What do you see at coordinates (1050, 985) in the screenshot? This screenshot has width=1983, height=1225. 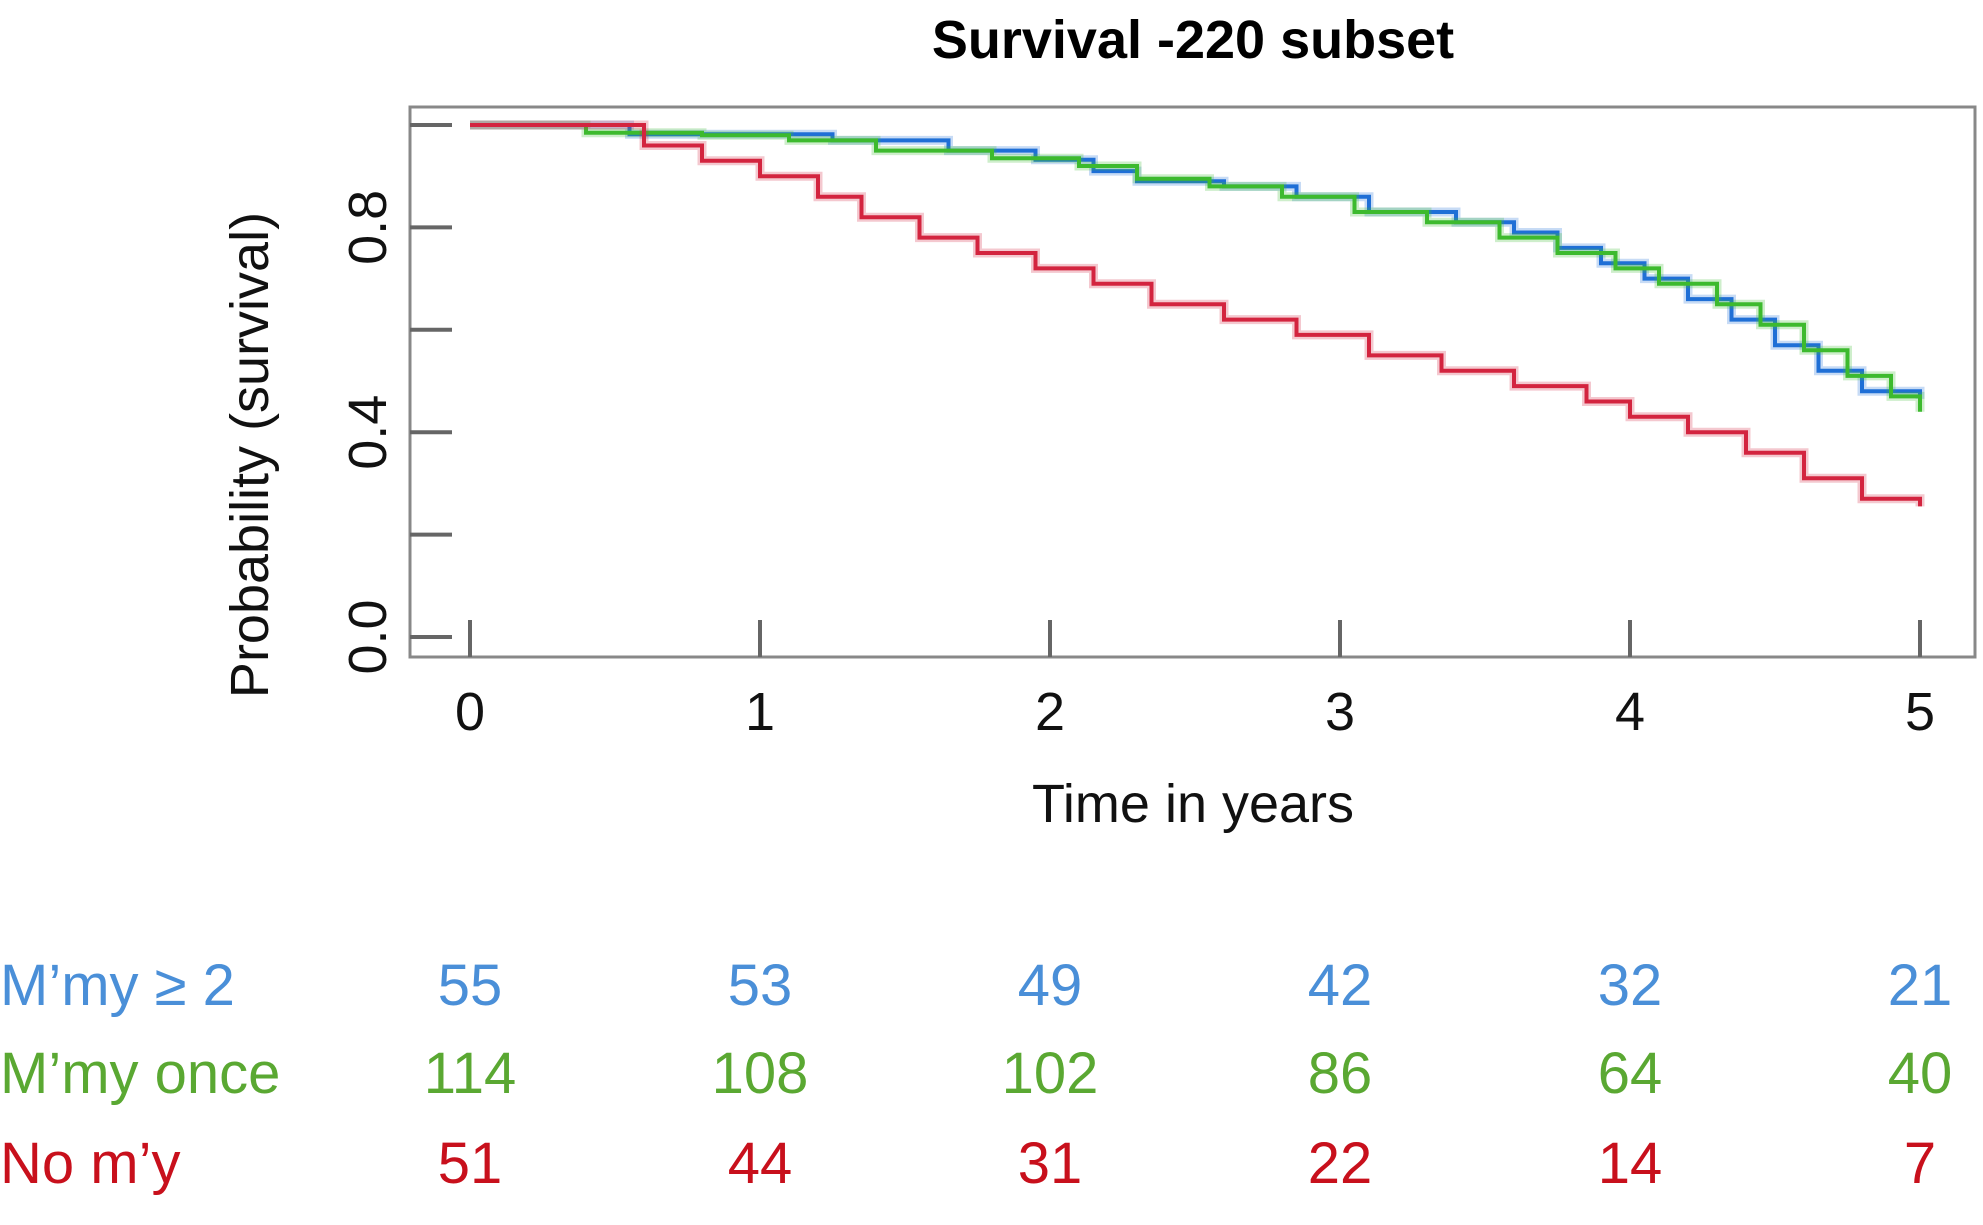 I see `risk-count: 49` at bounding box center [1050, 985].